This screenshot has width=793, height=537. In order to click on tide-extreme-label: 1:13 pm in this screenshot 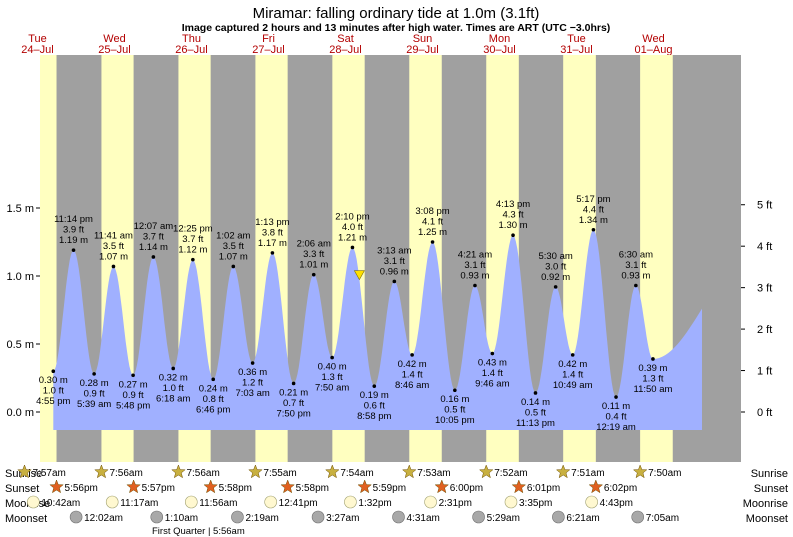, I will do `click(272, 222)`.